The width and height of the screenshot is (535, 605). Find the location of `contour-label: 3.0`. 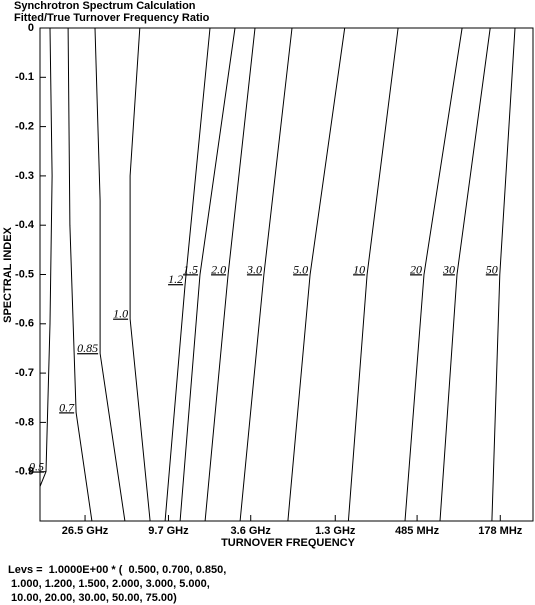

contour-label: 3.0 is located at coordinates (254, 269).